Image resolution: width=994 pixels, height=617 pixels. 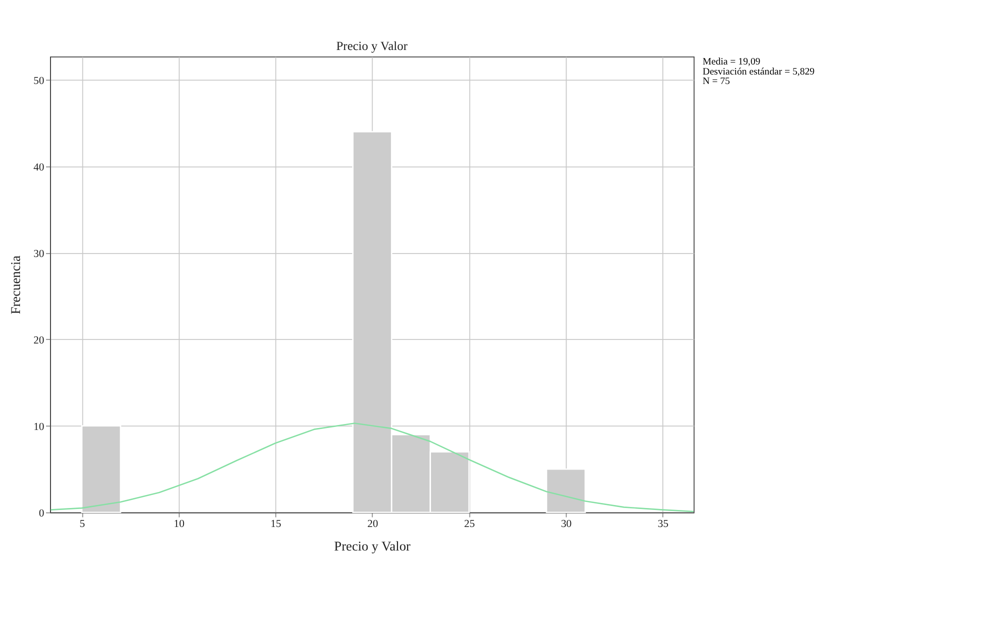 I want to click on text: N = 75, so click(x=716, y=82).